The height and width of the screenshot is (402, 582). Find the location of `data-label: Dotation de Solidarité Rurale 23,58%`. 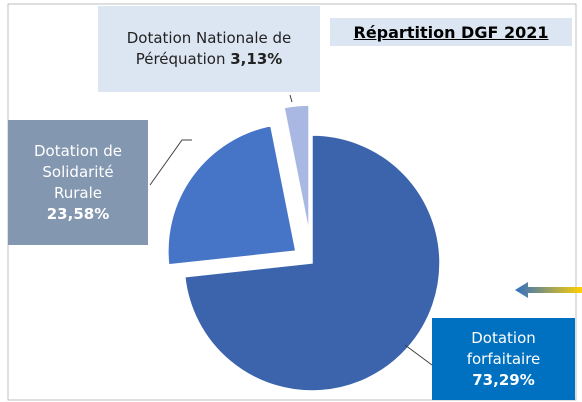

data-label: Dotation de Solidarité Rurale 23,58% is located at coordinates (78, 182).